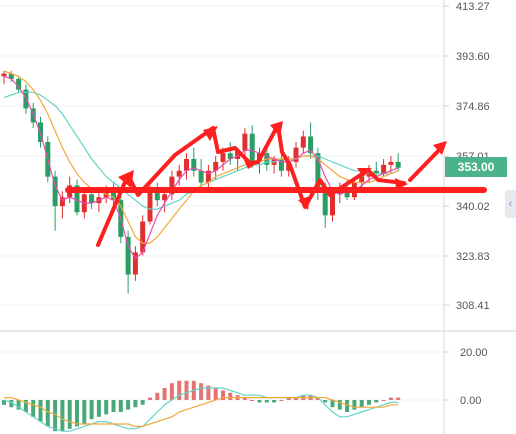  What do you see at coordinates (210, 133) in the screenshot?
I see `arrowhead-2-icon` at bounding box center [210, 133].